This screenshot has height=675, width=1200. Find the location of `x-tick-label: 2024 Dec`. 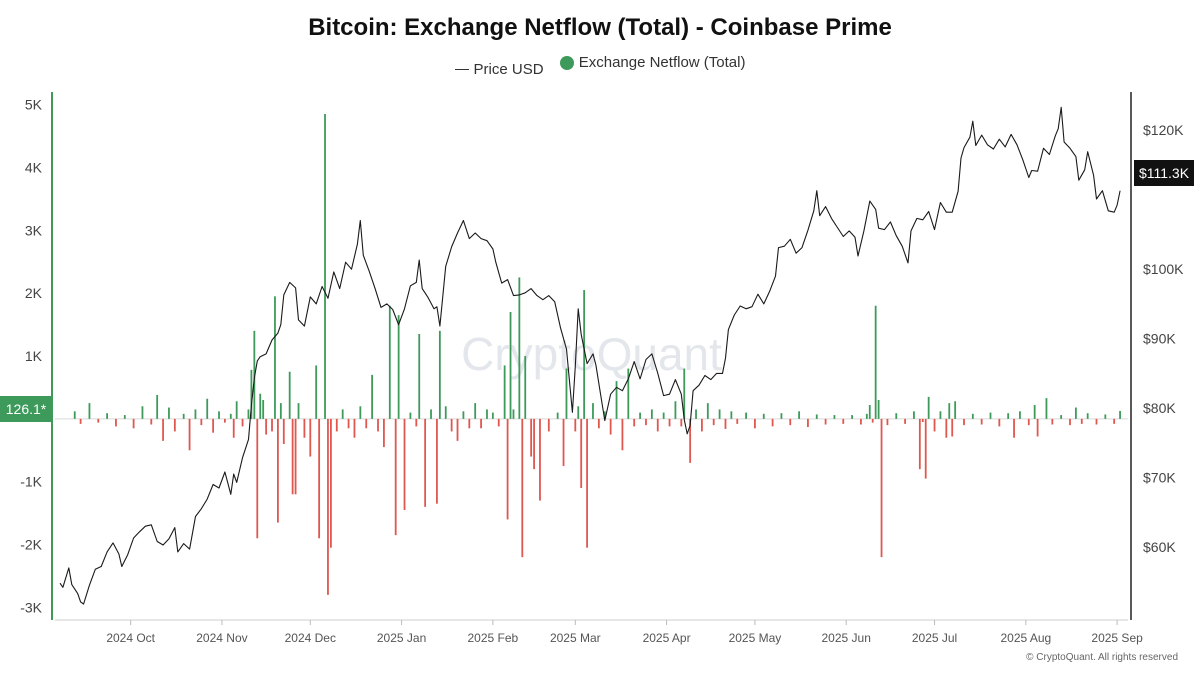

x-tick-label: 2024 Dec is located at coordinates (310, 638).